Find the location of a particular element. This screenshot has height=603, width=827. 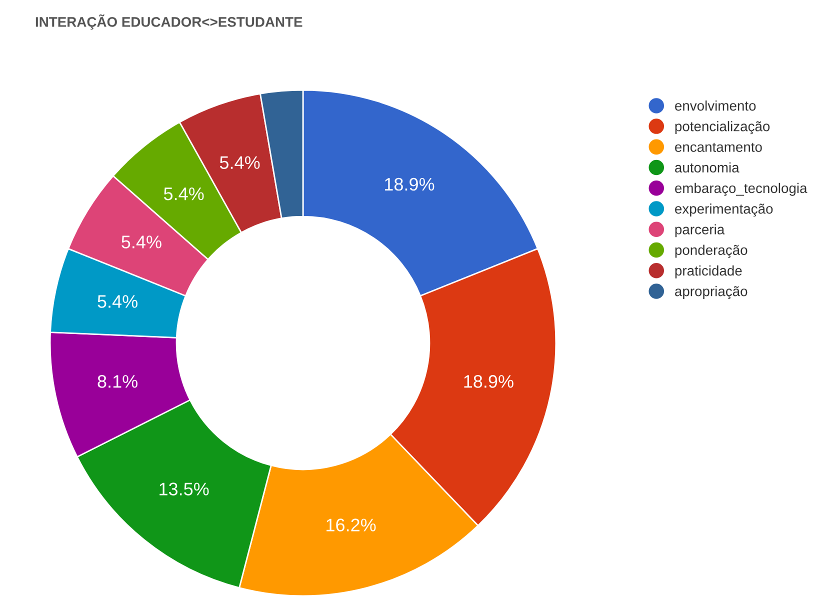

legend-label: embaraço_tecnologia is located at coordinates (741, 189).